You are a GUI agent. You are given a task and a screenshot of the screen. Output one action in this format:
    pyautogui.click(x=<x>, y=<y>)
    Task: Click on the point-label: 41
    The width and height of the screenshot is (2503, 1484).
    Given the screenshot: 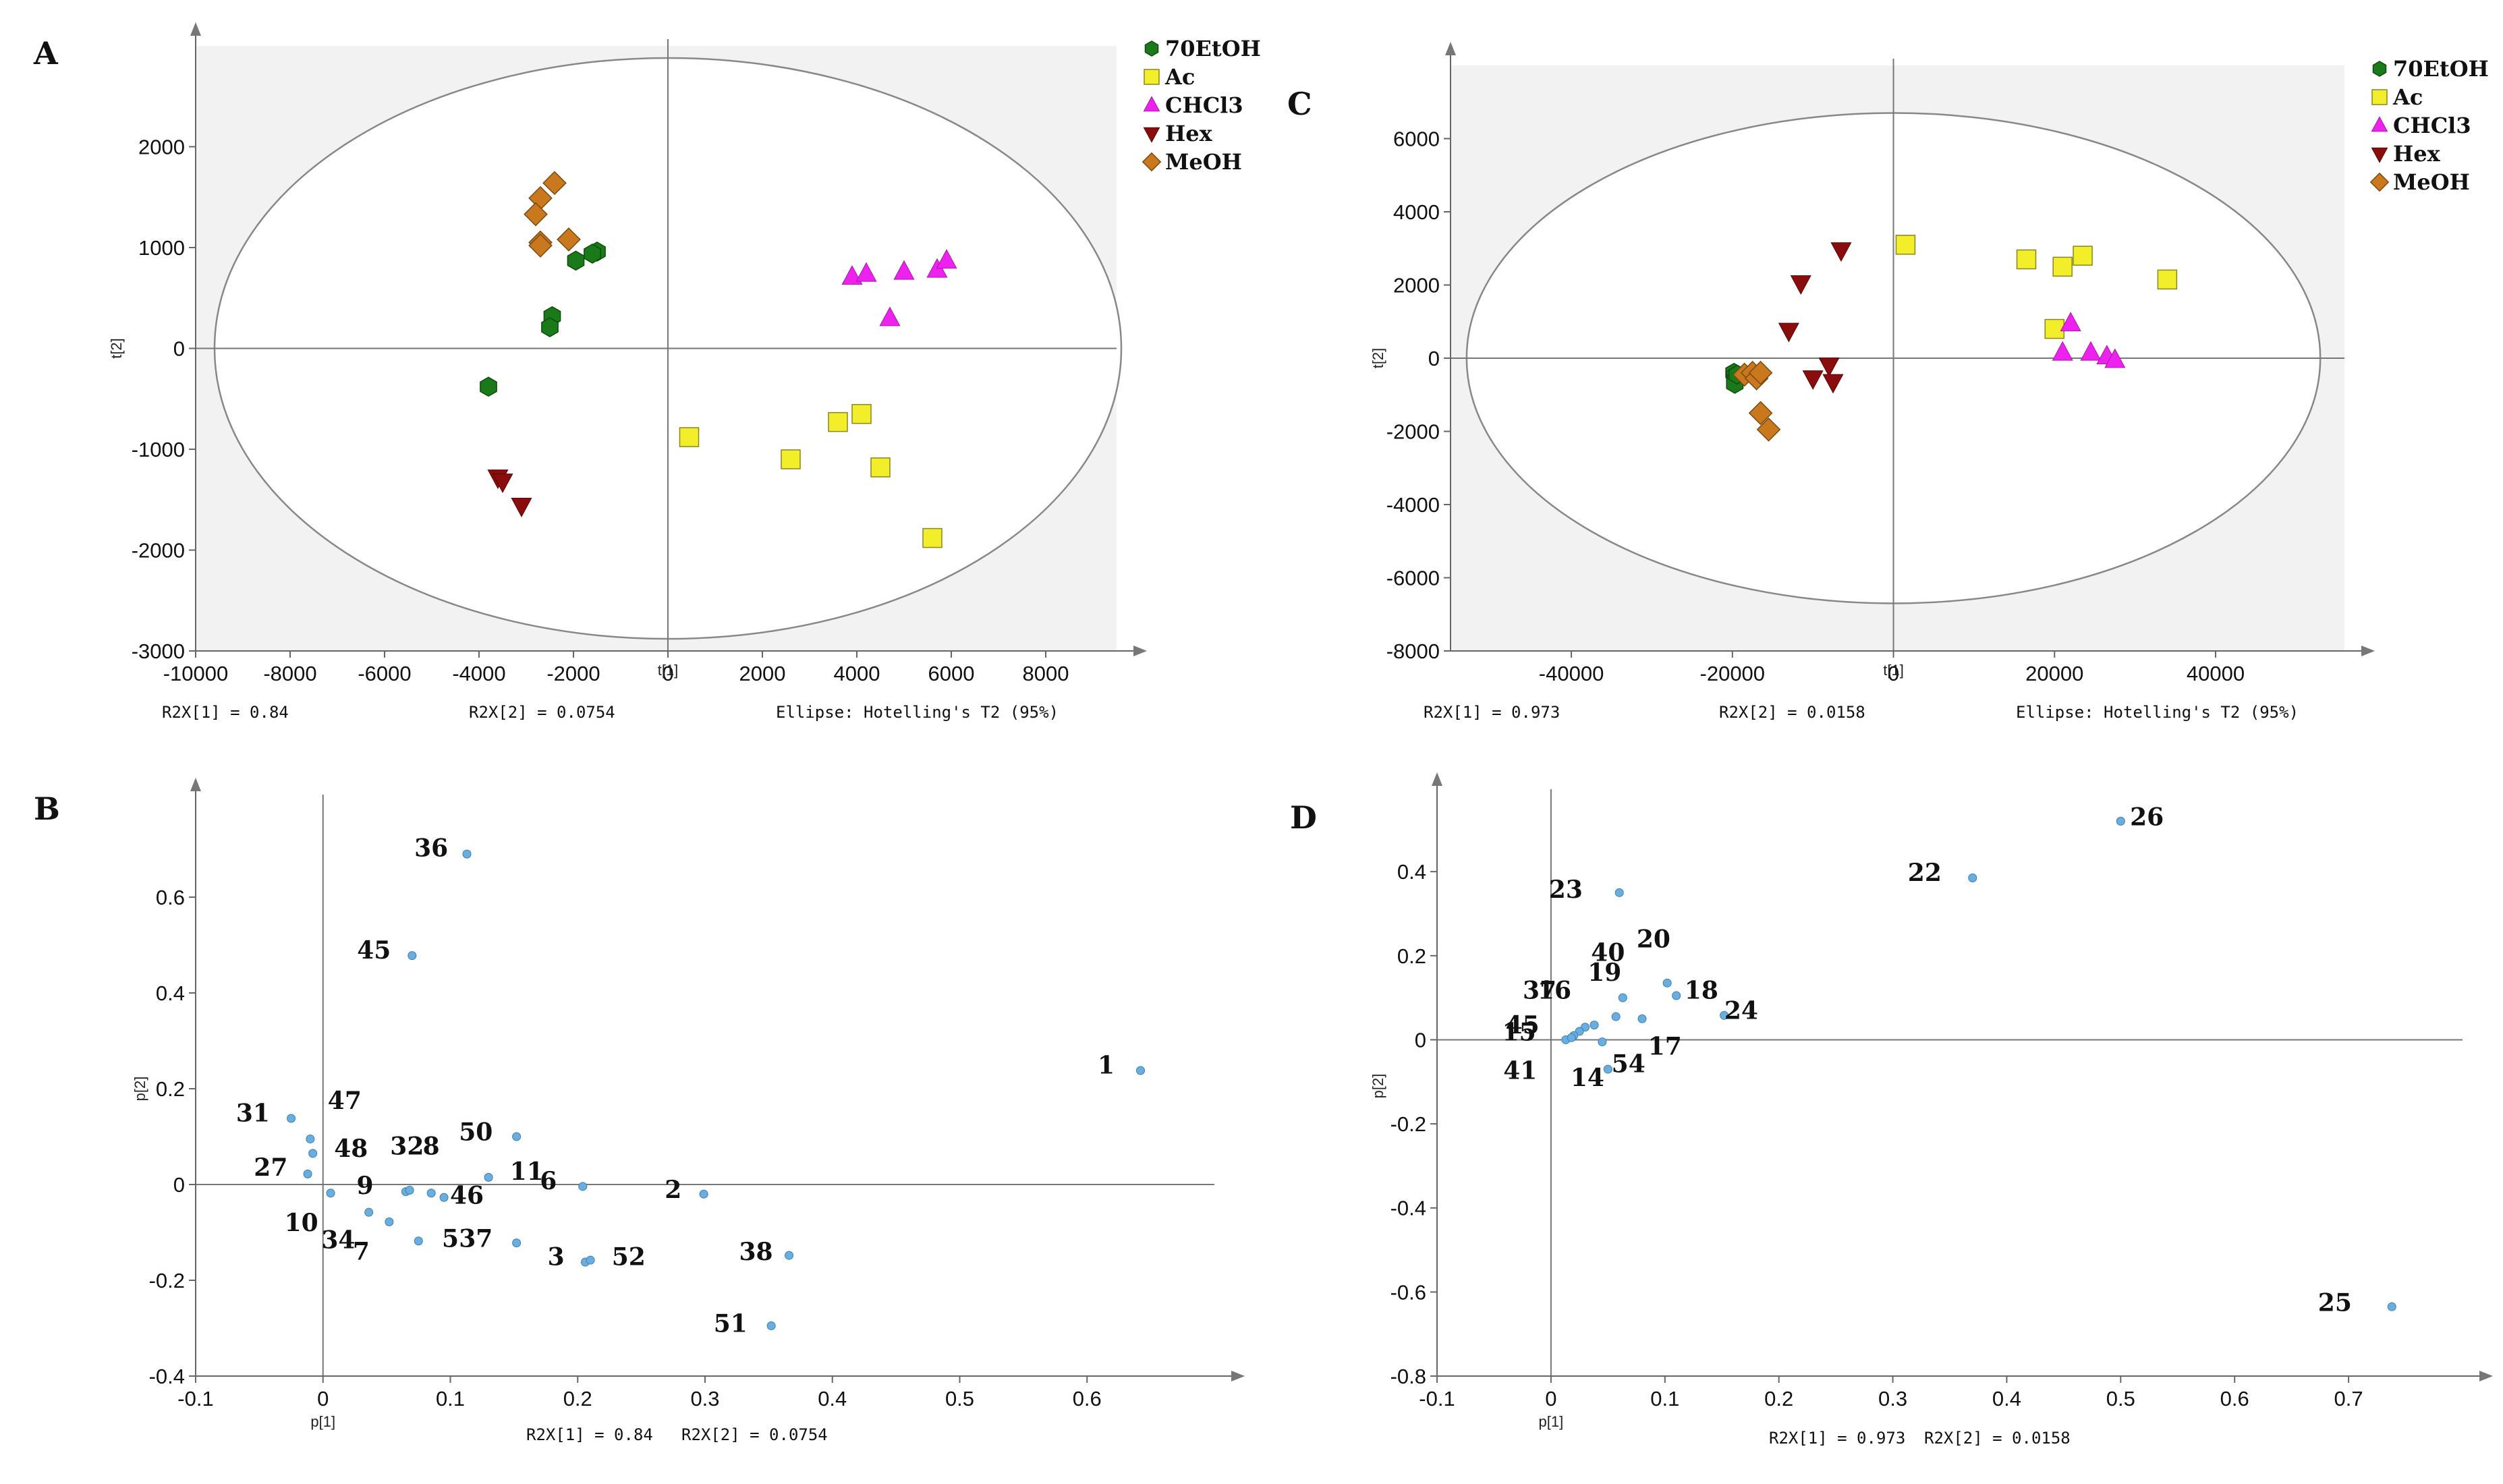 What is the action you would take?
    pyautogui.click(x=1520, y=1070)
    